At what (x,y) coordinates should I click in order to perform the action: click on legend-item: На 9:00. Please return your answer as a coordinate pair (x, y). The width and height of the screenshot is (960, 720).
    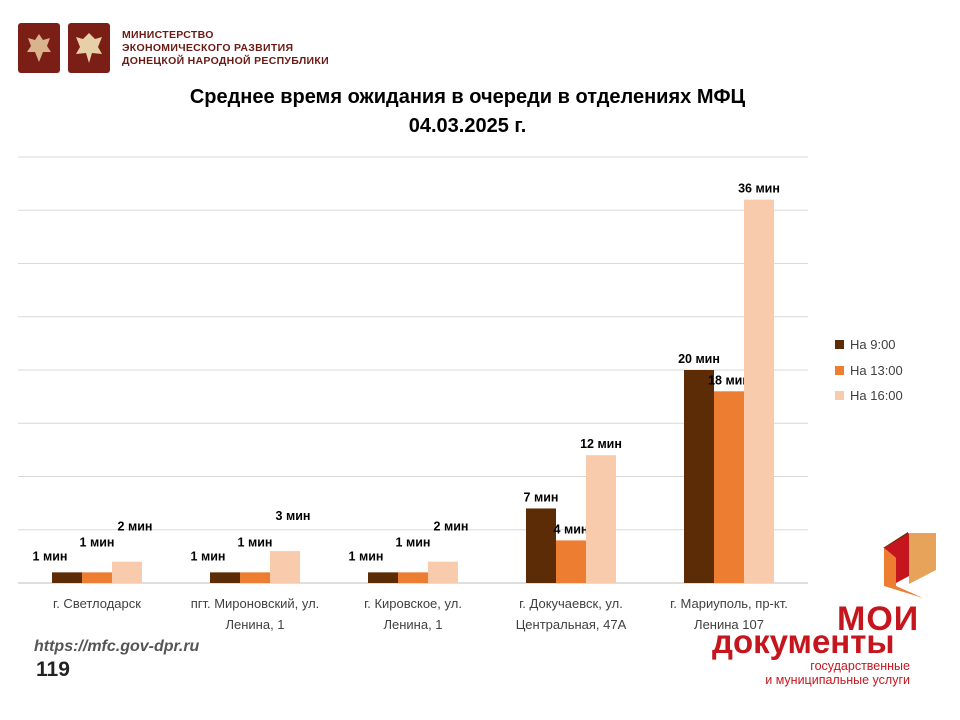
    Looking at the image, I should click on (869, 345).